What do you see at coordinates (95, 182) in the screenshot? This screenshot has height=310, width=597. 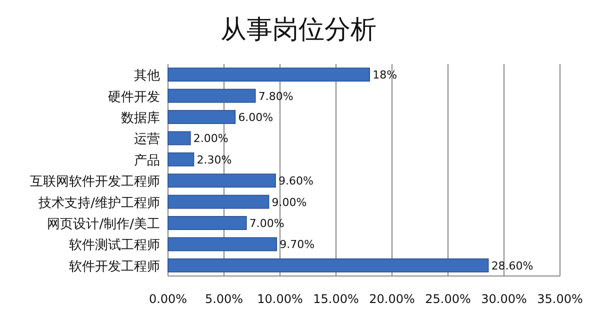 I see `y-tick-label: 互联网软件开发工程师` at bounding box center [95, 182].